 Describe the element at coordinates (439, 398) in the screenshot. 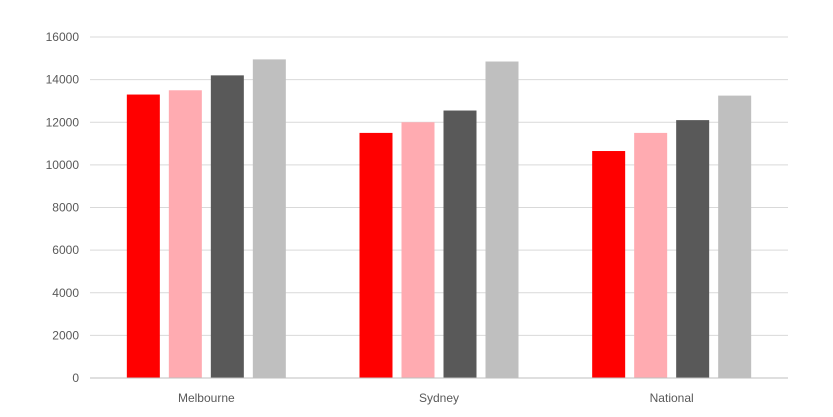

I see `x-category-label: Sydney` at that location.